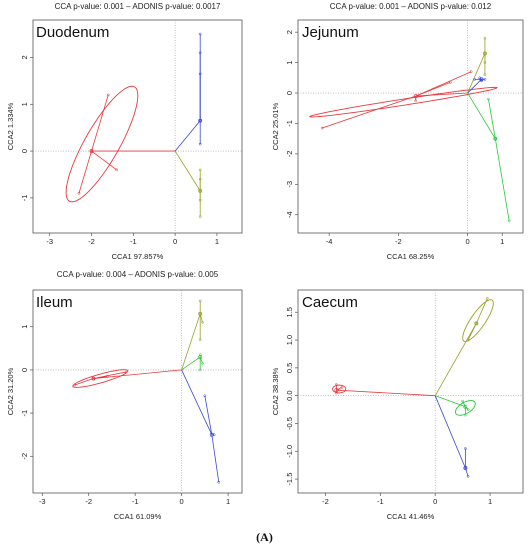  What do you see at coordinates (72, 32) in the screenshot?
I see `panel-name: Duodenum` at bounding box center [72, 32].